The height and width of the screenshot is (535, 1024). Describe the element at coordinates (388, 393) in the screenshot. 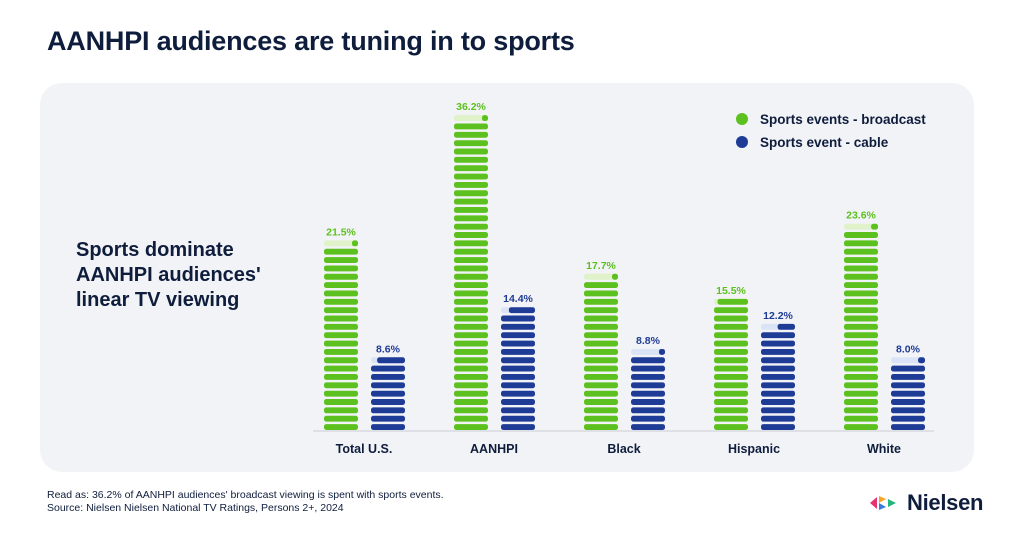

I see `bar-cable-total-u-s` at that location.